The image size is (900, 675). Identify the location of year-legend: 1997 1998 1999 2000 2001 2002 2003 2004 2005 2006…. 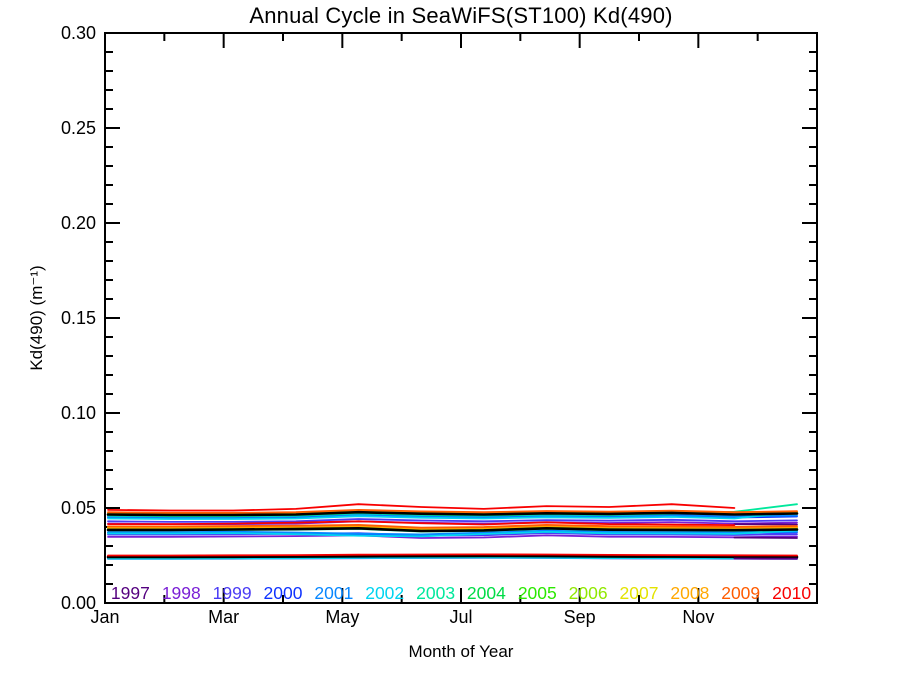
(461, 593).